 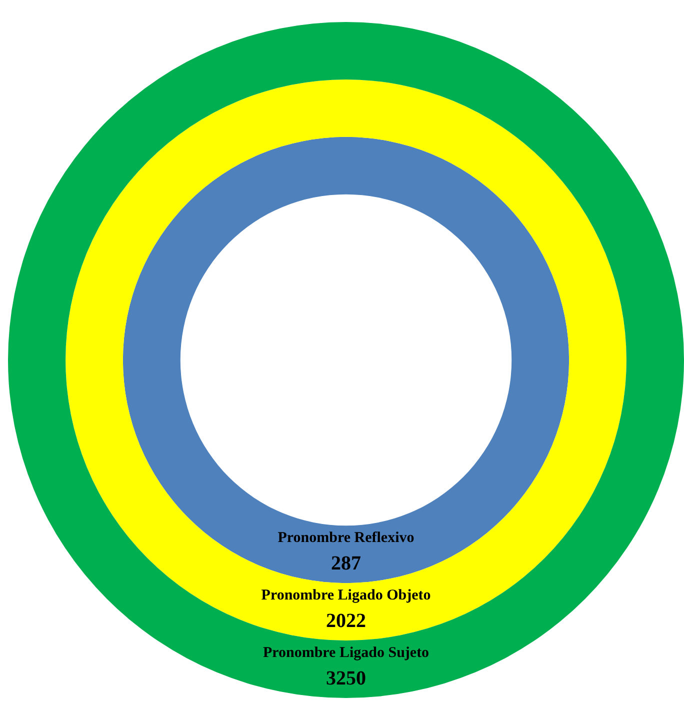 What do you see at coordinates (346, 678) in the screenshot?
I see `data-label: 3250` at bounding box center [346, 678].